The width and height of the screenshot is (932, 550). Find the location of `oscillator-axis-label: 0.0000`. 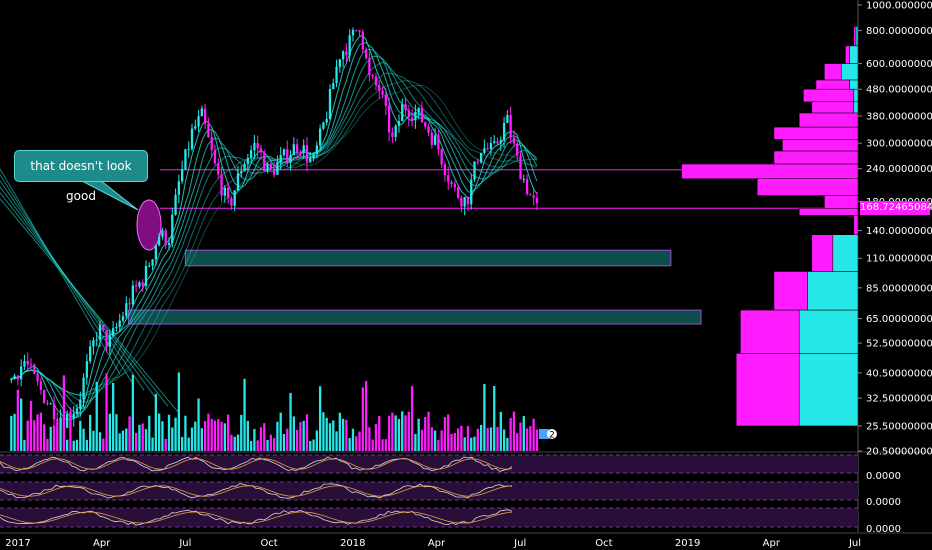

oscillator-axis-label: 0.0000 is located at coordinates (883, 476).